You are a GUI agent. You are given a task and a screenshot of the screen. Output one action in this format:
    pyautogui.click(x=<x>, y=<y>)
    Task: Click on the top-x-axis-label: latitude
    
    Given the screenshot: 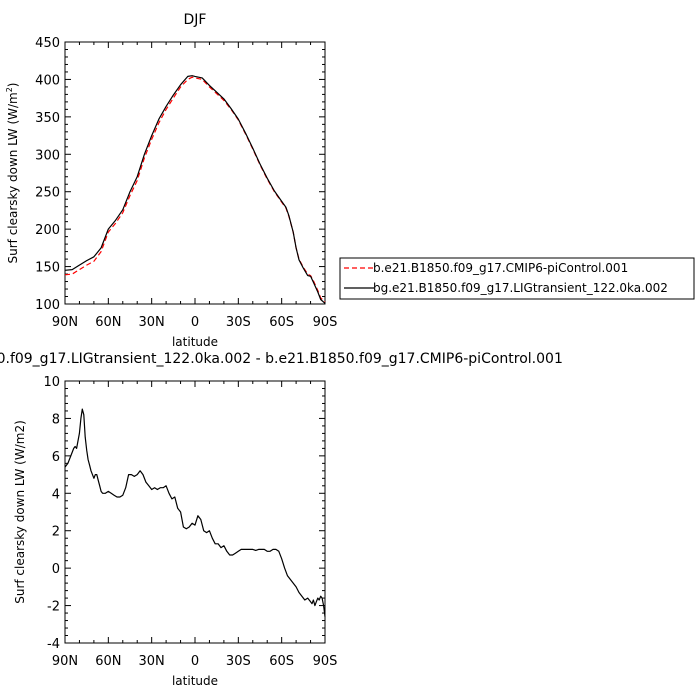 What is the action you would take?
    pyautogui.click(x=195, y=342)
    